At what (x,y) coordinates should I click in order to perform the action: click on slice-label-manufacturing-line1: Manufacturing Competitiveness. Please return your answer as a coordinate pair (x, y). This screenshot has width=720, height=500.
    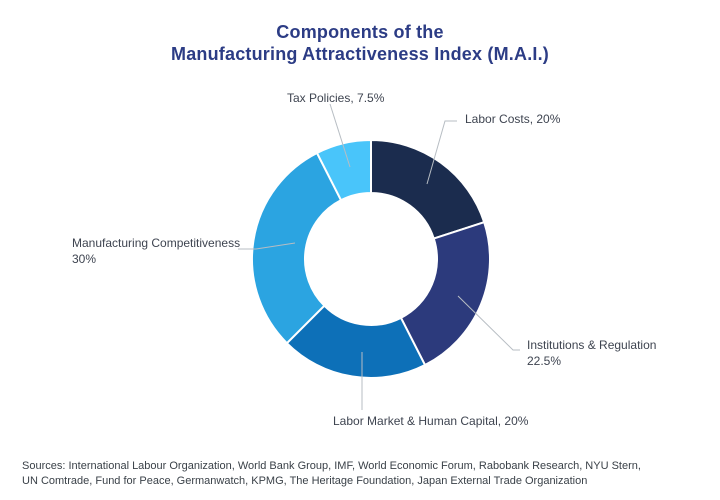
    Looking at the image, I should click on (156, 243).